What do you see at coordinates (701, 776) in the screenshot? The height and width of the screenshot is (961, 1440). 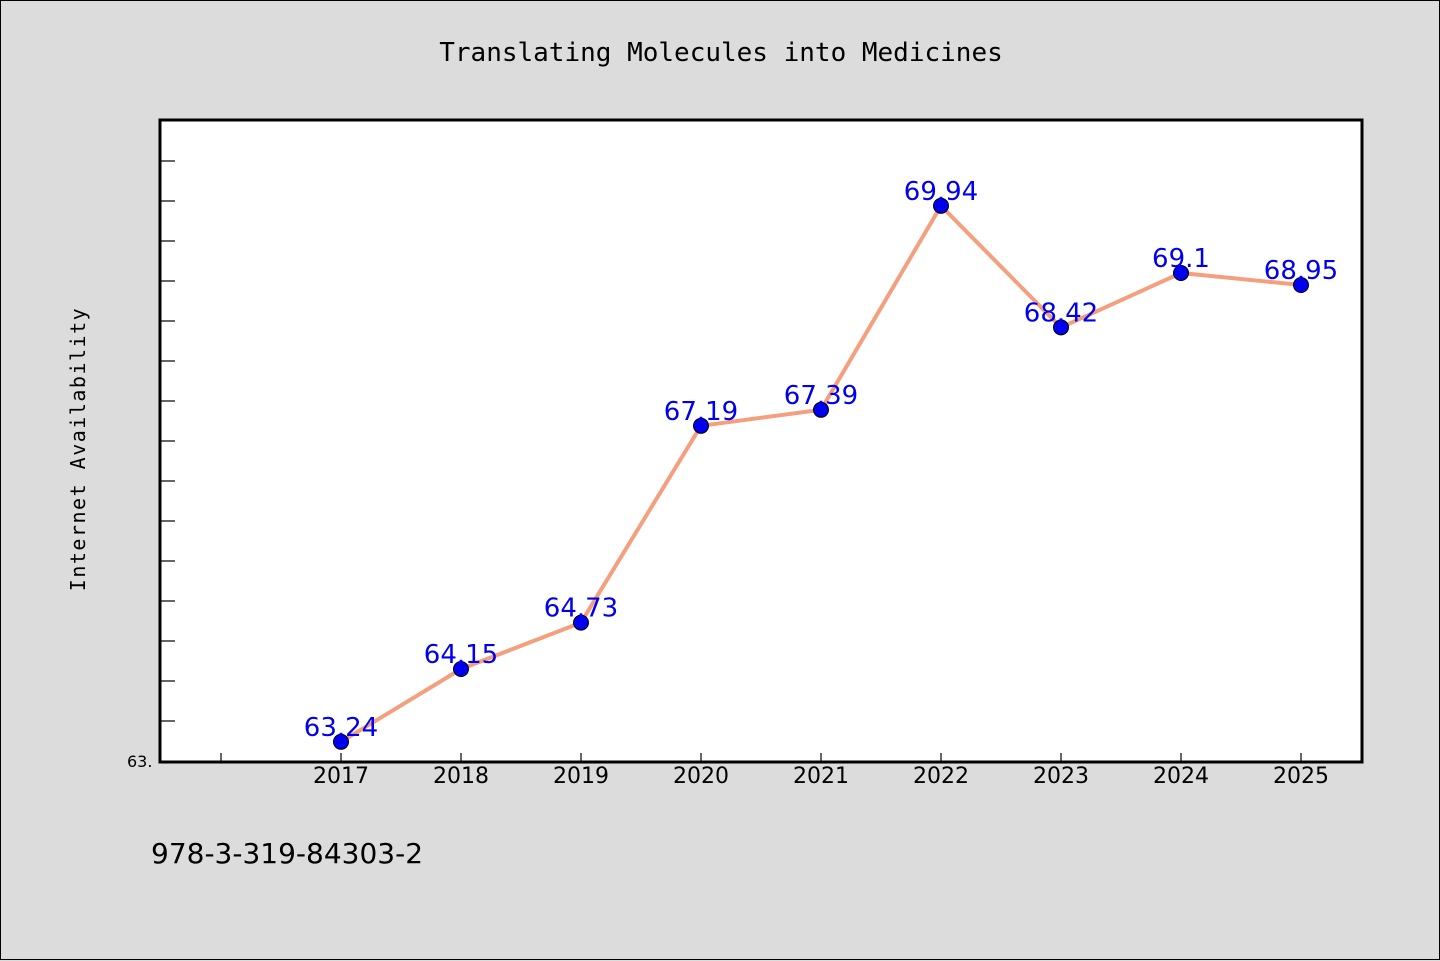 I see `x-tick-label: 2020` at bounding box center [701, 776].